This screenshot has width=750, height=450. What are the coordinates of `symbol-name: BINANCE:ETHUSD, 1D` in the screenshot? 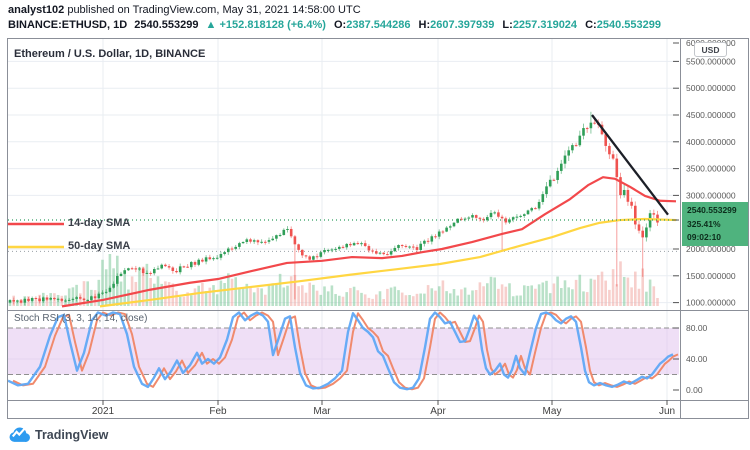 It's located at (68, 25).